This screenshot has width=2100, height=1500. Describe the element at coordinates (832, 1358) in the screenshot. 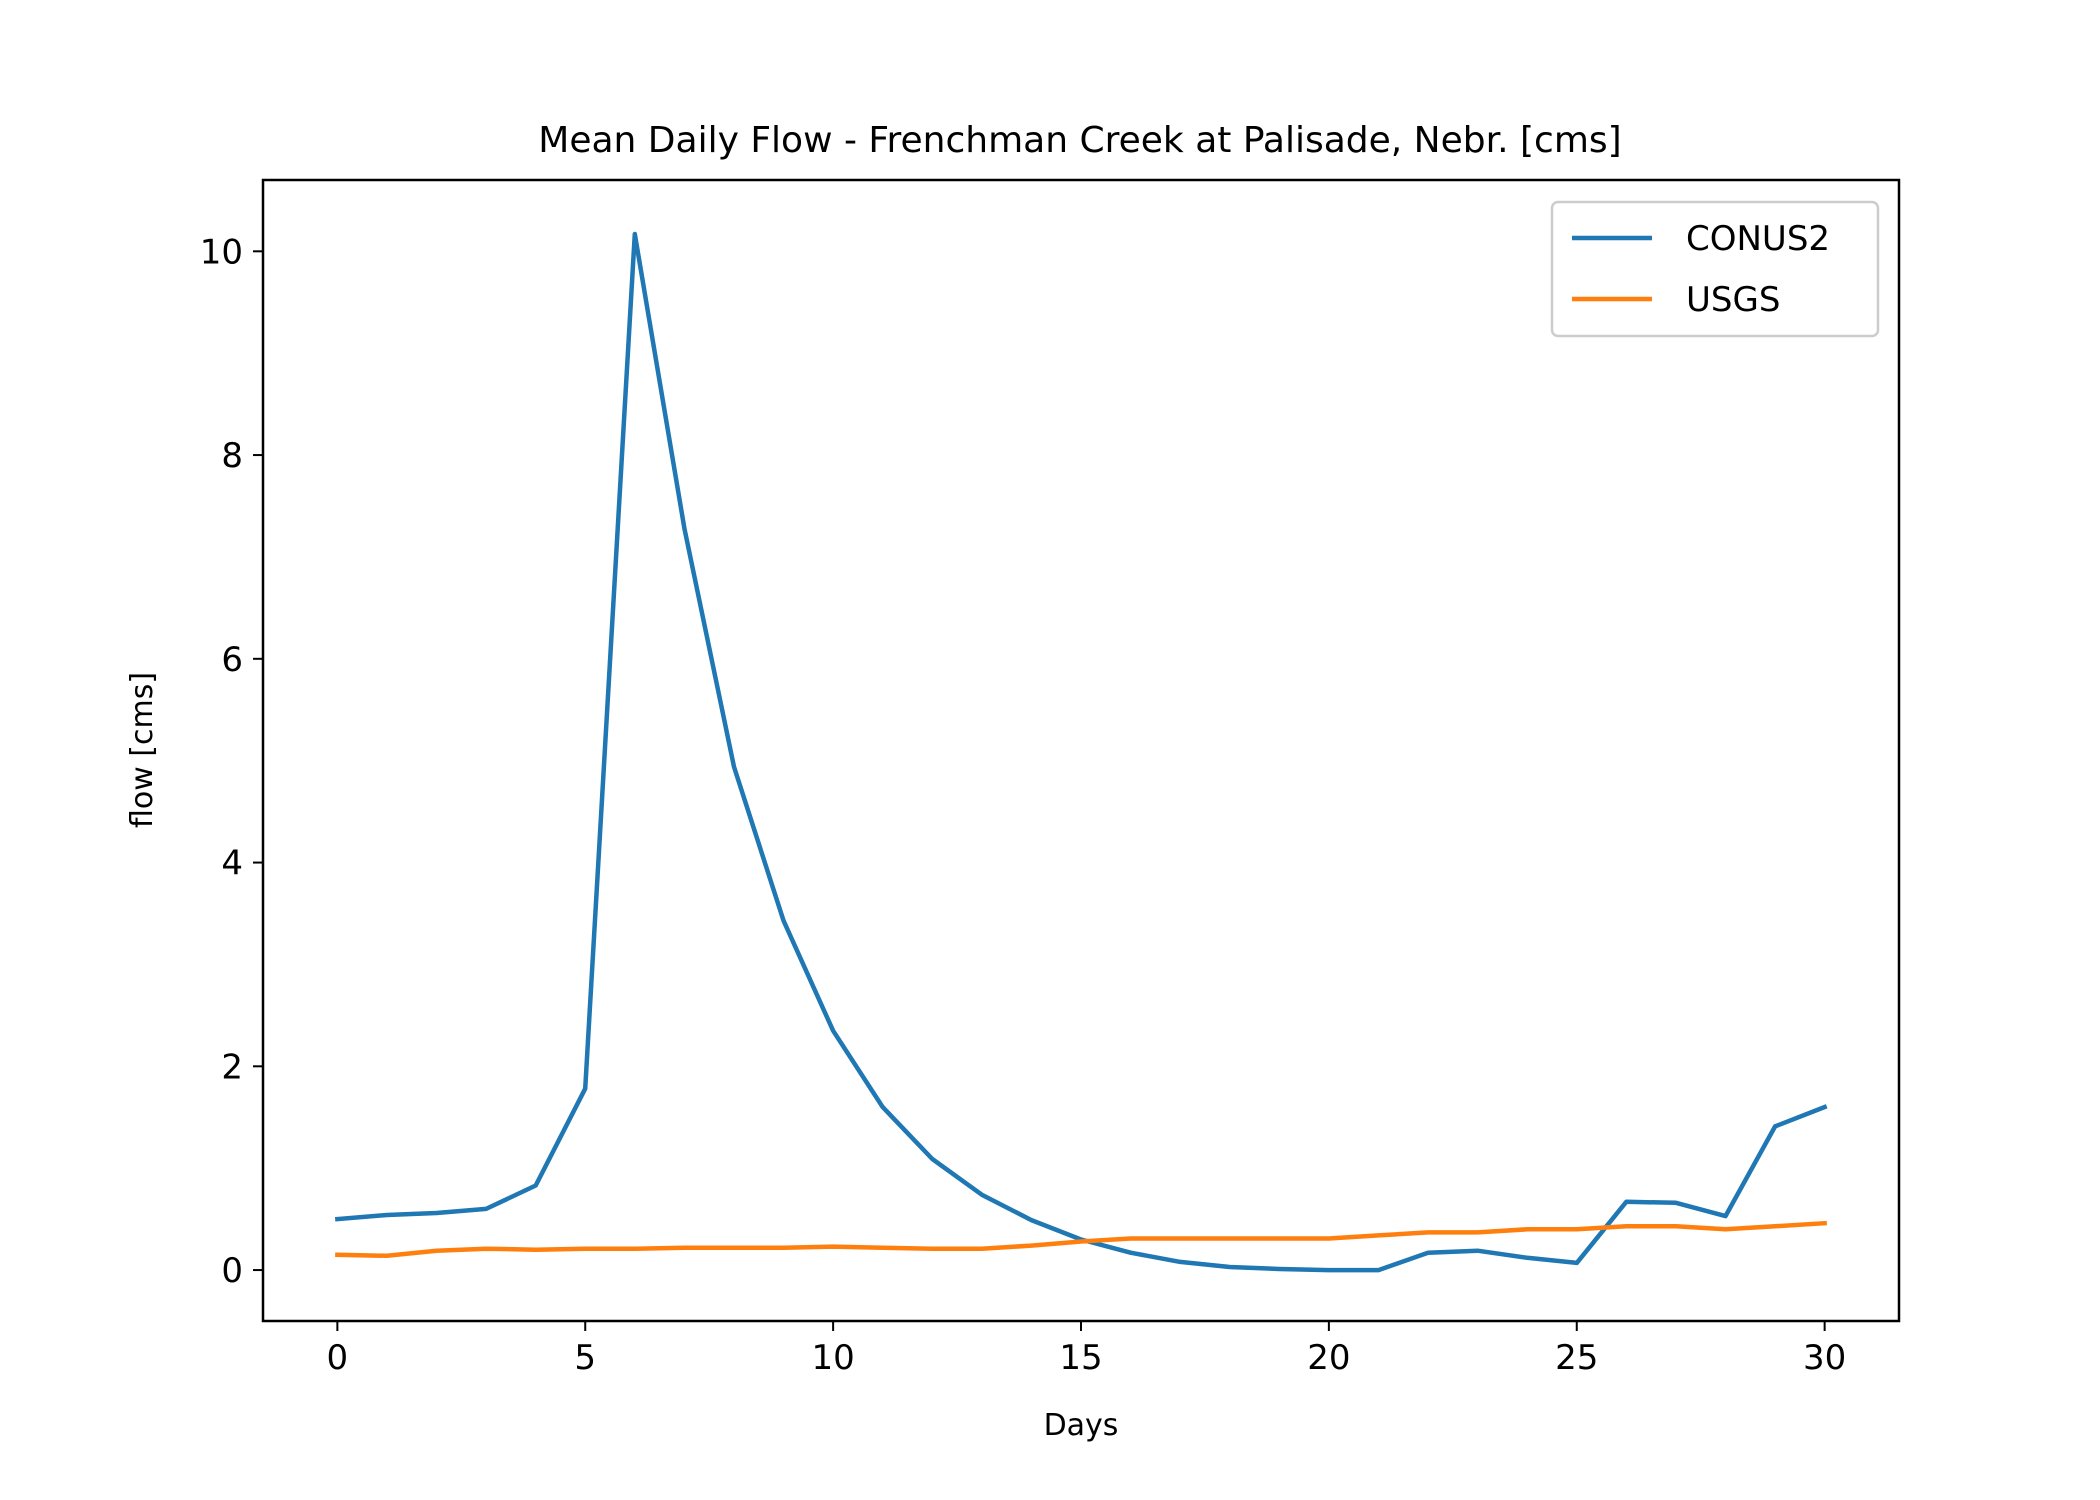

I see `x-tick-label: 10` at that location.